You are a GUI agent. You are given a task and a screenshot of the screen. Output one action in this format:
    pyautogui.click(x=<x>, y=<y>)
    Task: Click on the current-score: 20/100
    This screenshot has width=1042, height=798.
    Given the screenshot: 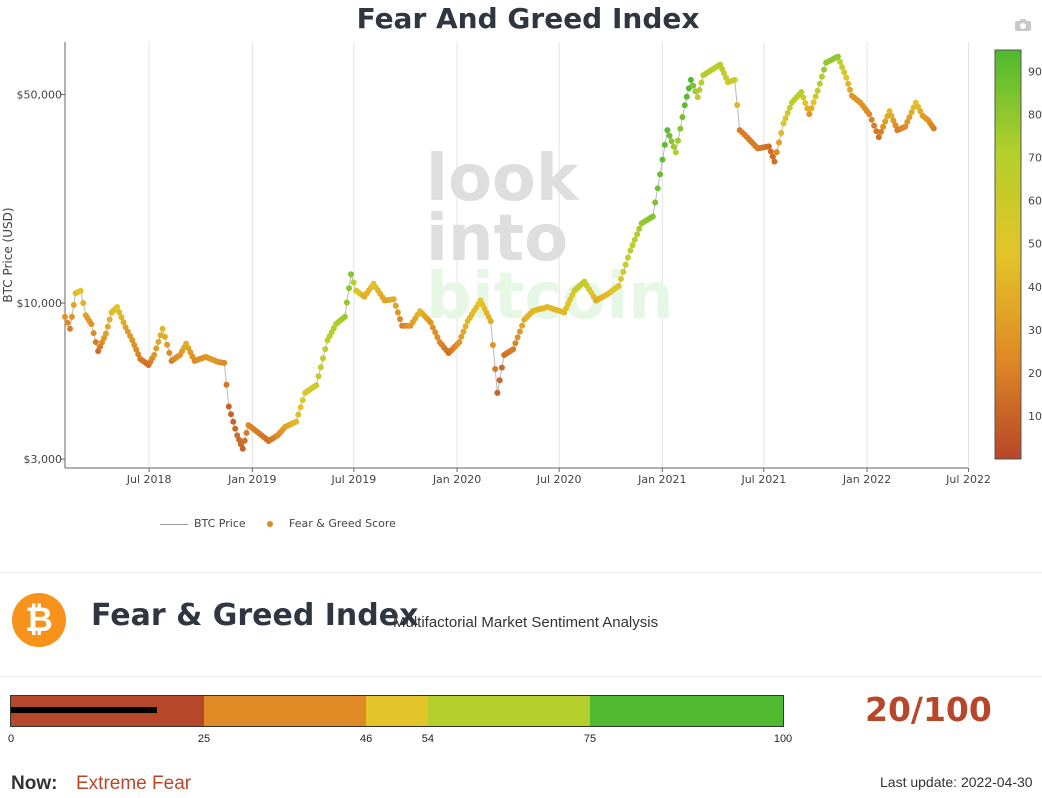 What is the action you would take?
    pyautogui.click(x=928, y=709)
    